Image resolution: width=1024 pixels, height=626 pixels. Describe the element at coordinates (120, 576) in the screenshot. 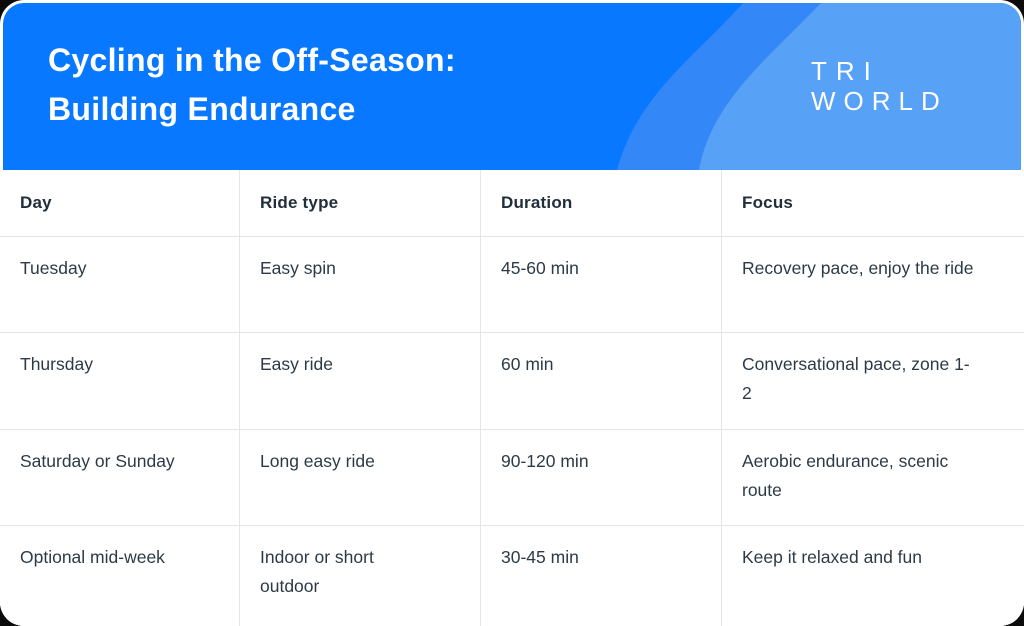

I see `table-cell-day: Optional mid-week` at that location.